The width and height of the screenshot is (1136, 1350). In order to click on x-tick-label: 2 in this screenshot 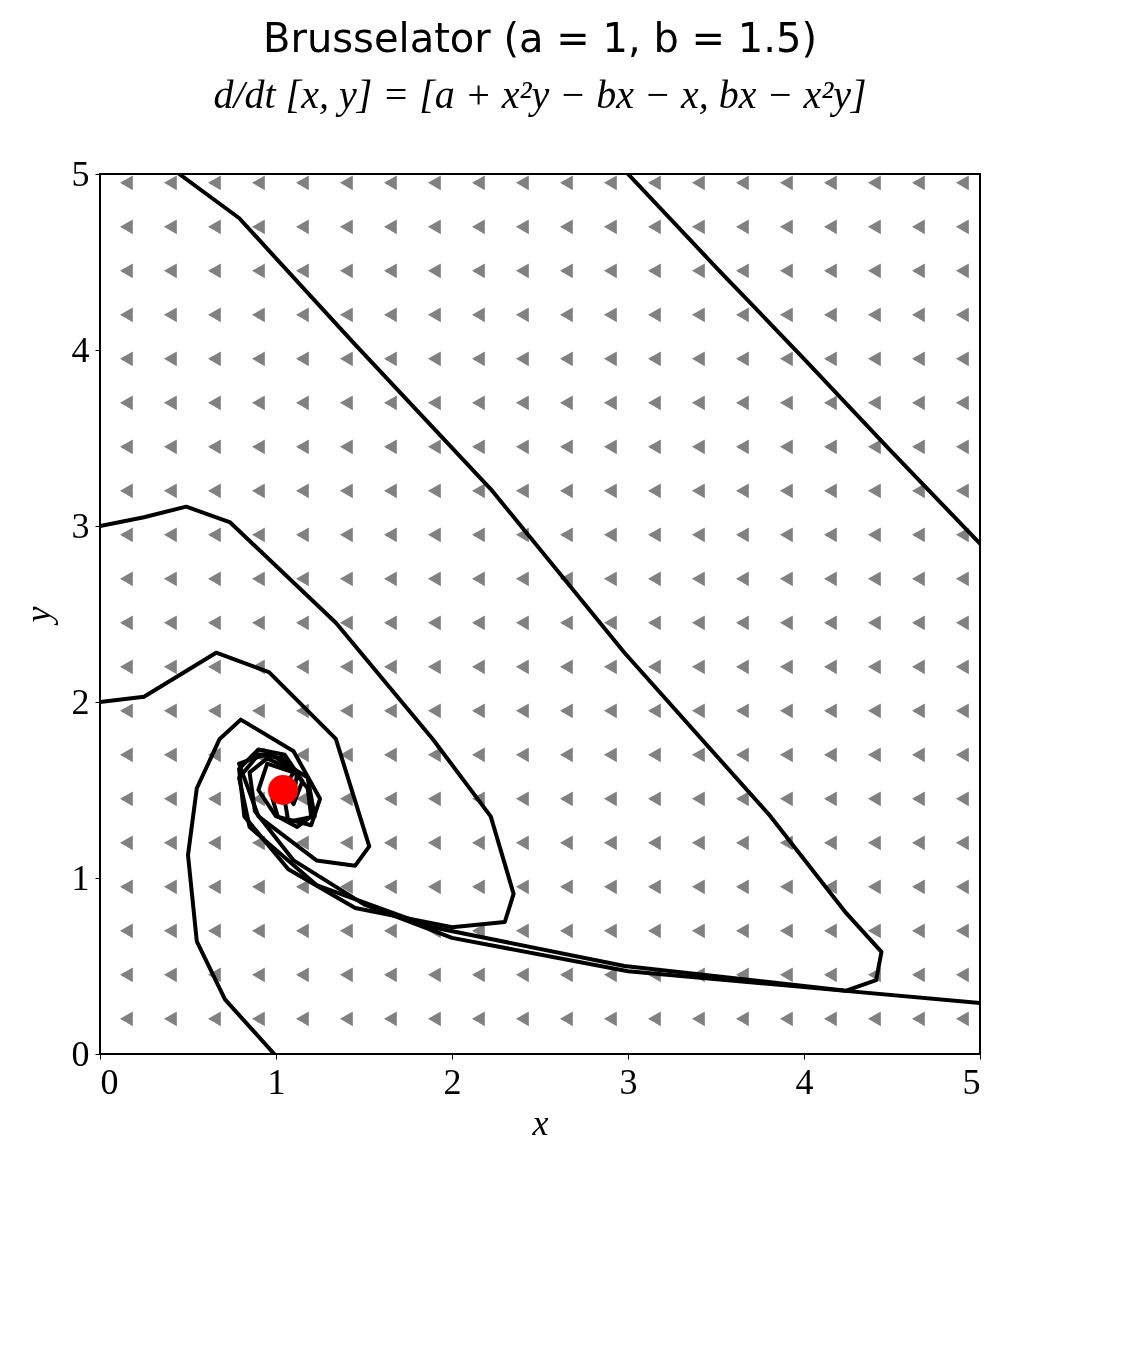, I will do `click(452, 1081)`.